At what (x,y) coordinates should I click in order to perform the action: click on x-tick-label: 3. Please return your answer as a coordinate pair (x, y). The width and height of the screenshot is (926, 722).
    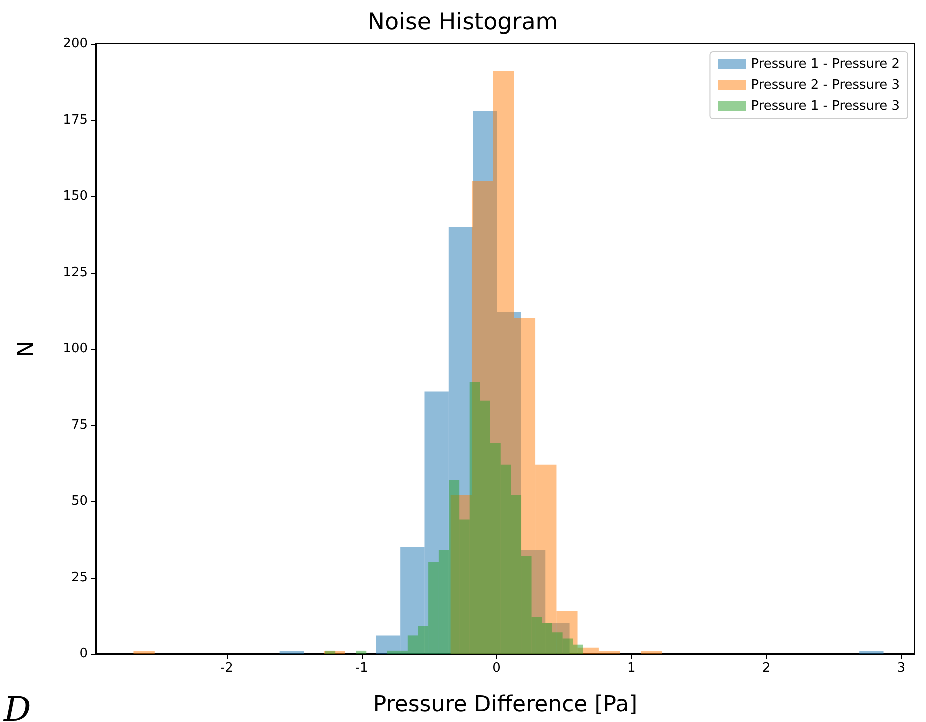
    Looking at the image, I should click on (901, 668).